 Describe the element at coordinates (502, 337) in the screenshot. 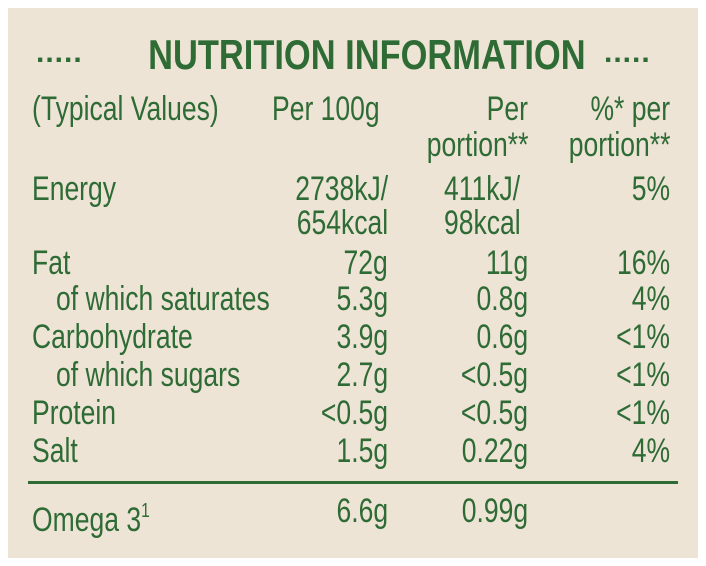

I see `row-portion: 0.6g` at that location.